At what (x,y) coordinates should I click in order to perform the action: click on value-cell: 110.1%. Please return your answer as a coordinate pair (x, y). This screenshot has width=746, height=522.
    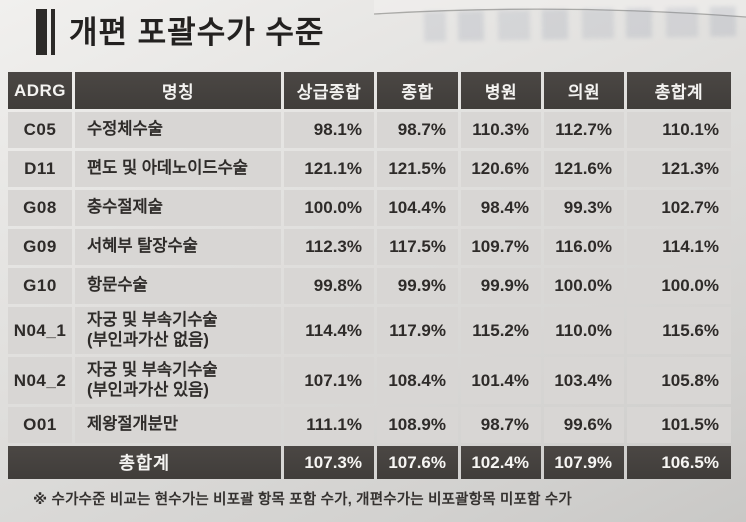
    Looking at the image, I should click on (679, 130).